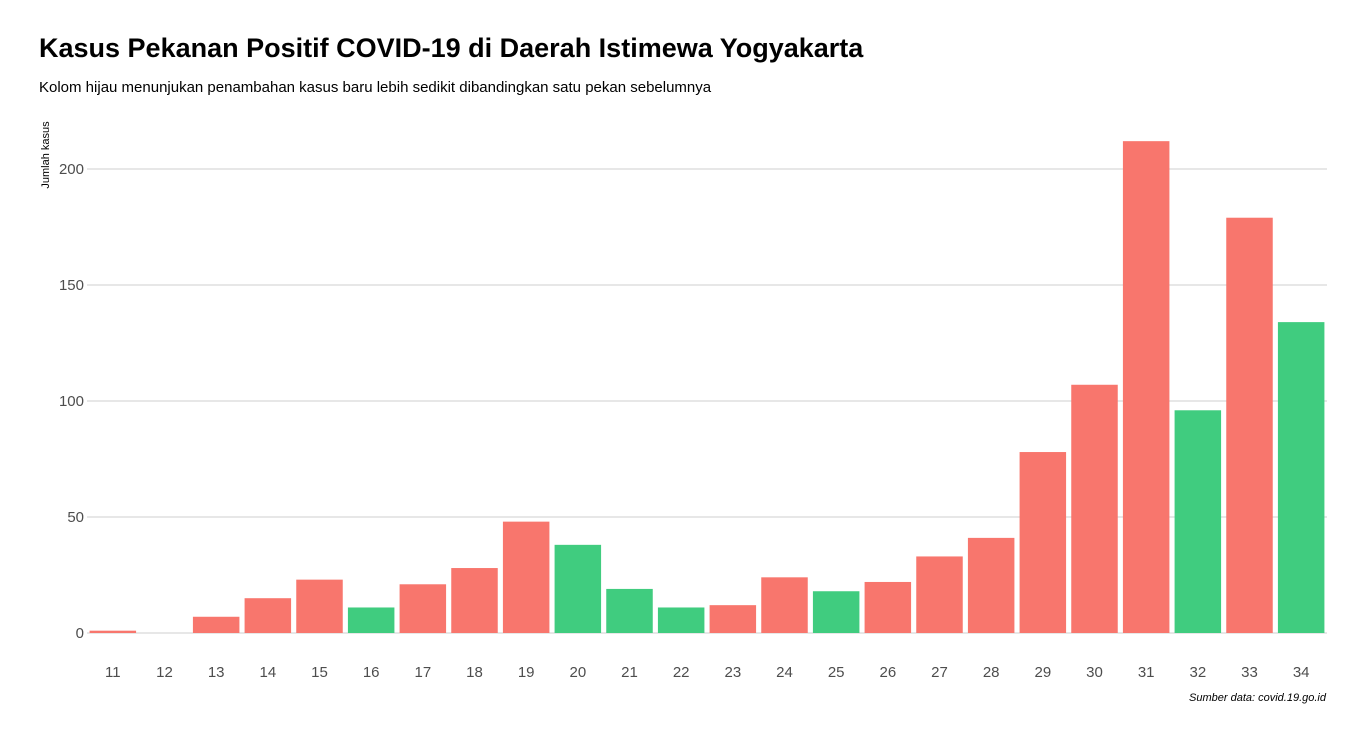  What do you see at coordinates (216, 672) in the screenshot?
I see `x-tick-label: 13` at bounding box center [216, 672].